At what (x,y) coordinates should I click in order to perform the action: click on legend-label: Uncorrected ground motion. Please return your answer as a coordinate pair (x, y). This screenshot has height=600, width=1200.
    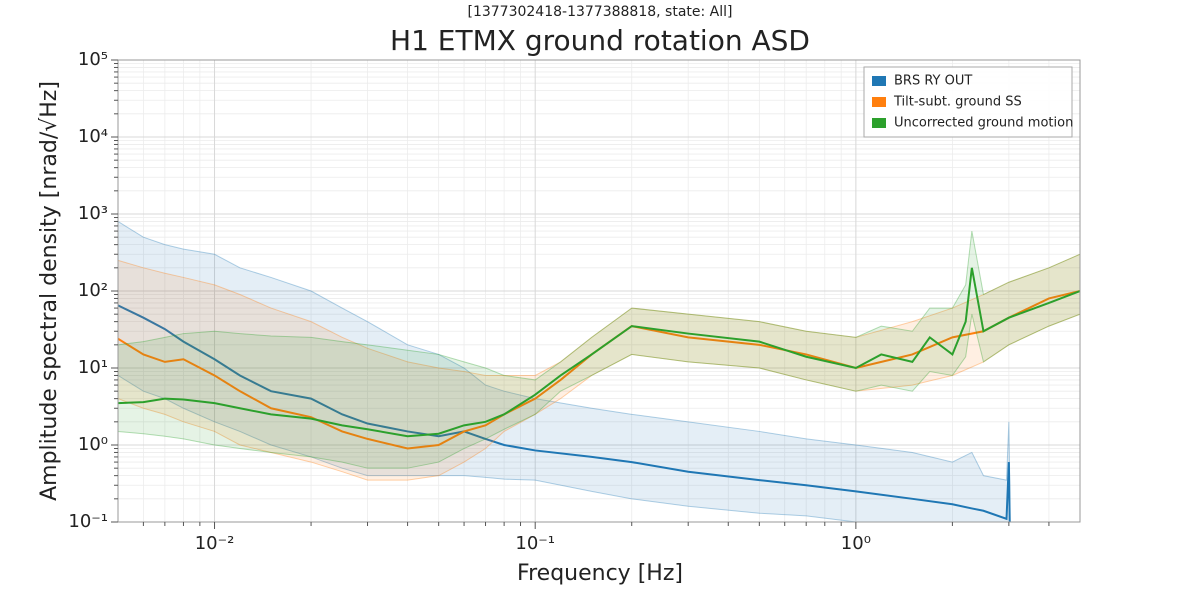
    Looking at the image, I should click on (983, 123).